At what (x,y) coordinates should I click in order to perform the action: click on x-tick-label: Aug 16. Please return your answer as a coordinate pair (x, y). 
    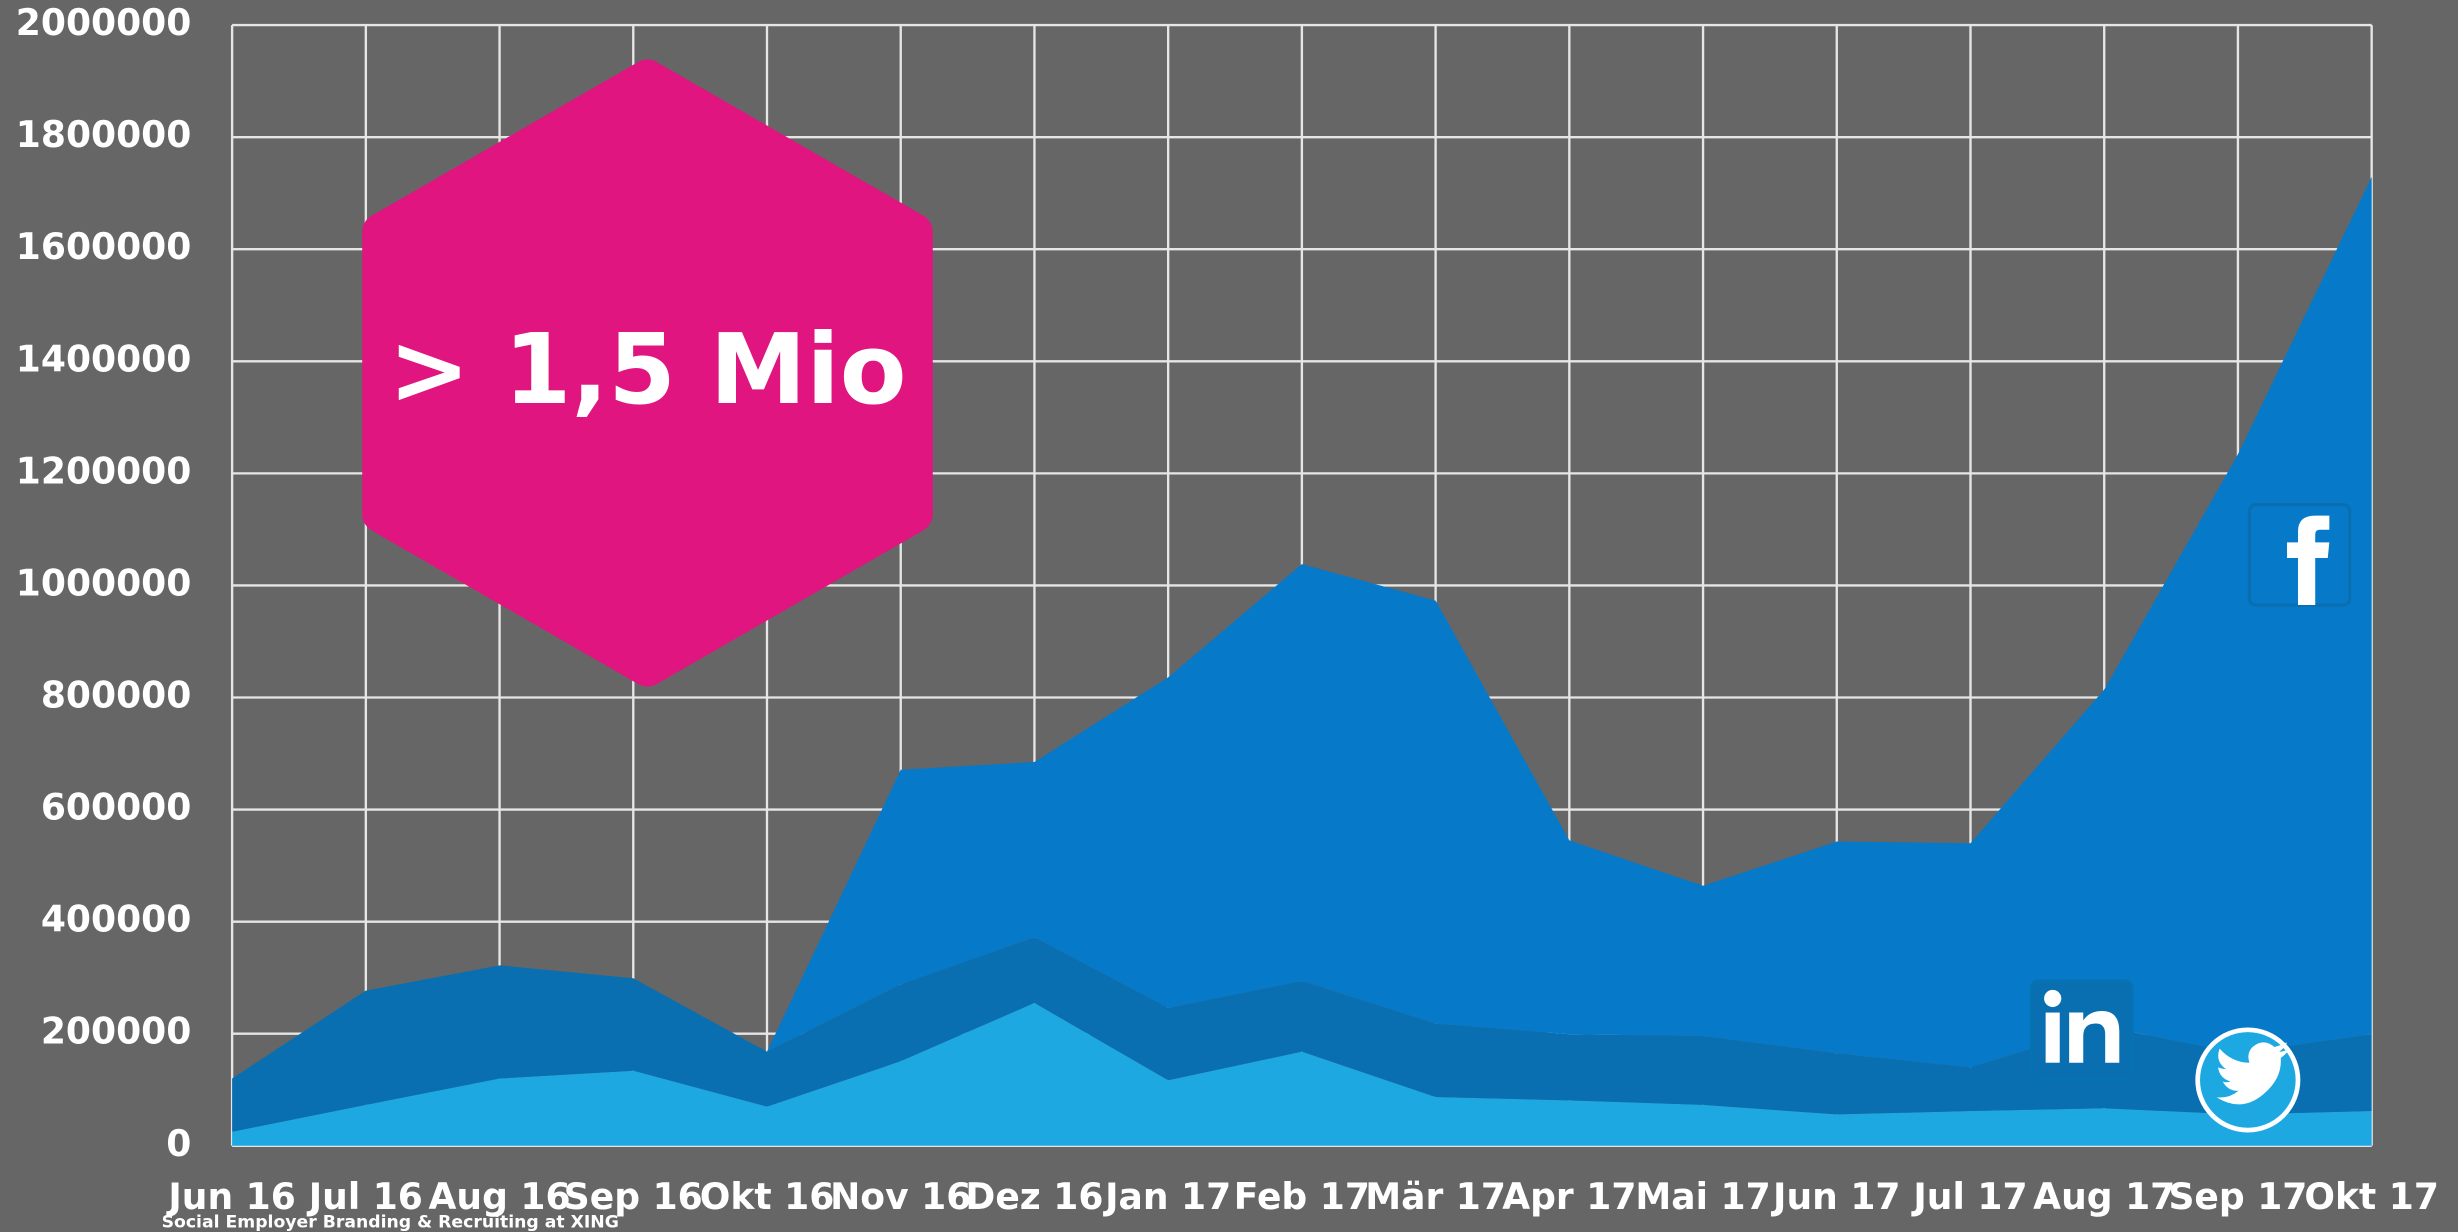
    Looking at the image, I should click on (500, 1197).